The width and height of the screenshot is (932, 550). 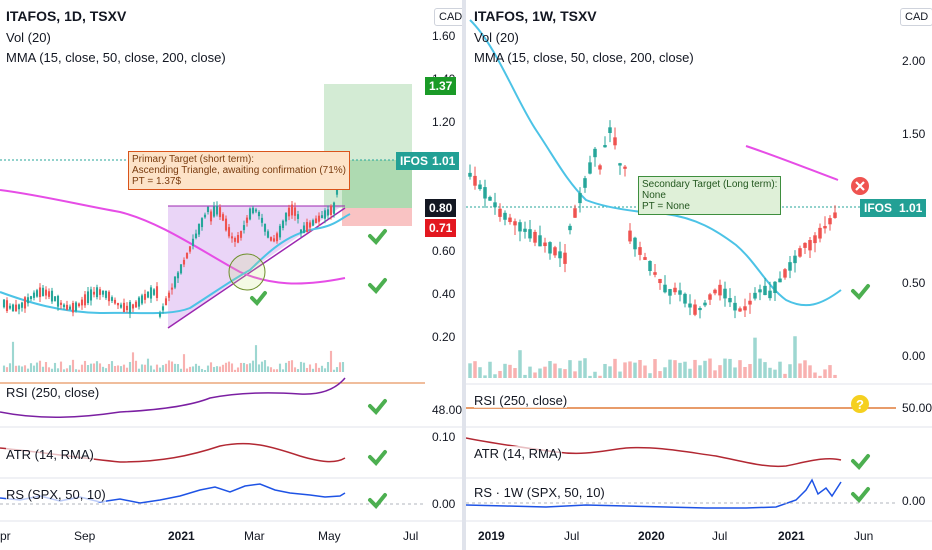 I want to click on panel-divider, so click(x=464, y=275).